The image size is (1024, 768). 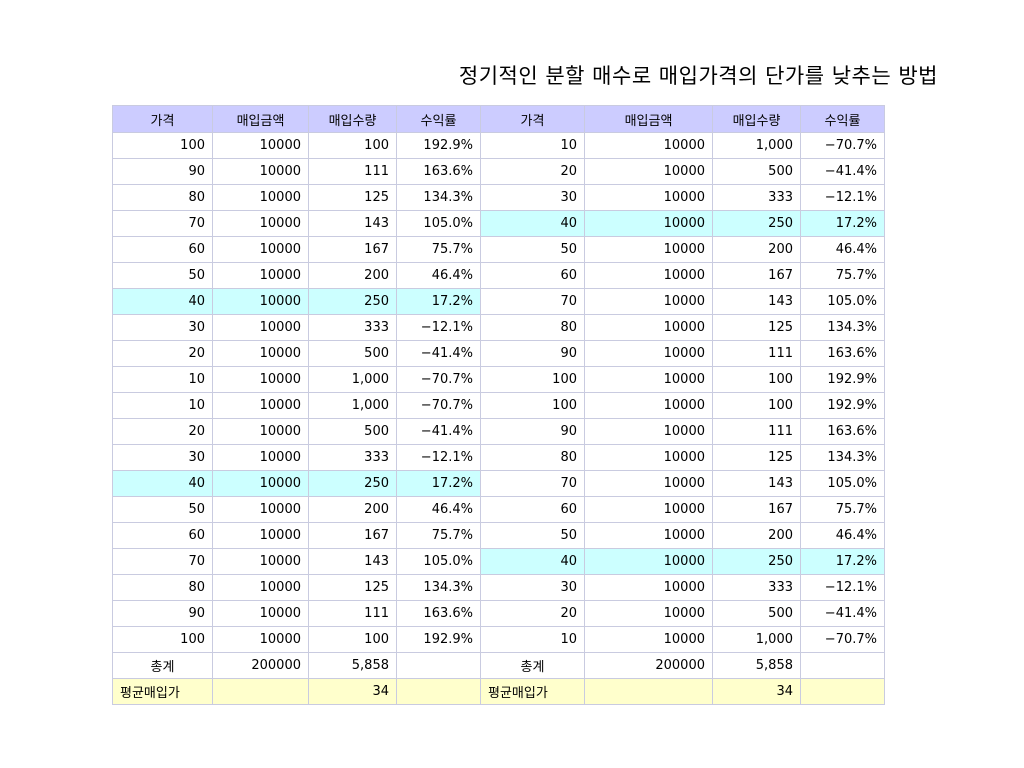 What do you see at coordinates (842, 353) in the screenshot?
I see `cell-return-right: 163.6%` at bounding box center [842, 353].